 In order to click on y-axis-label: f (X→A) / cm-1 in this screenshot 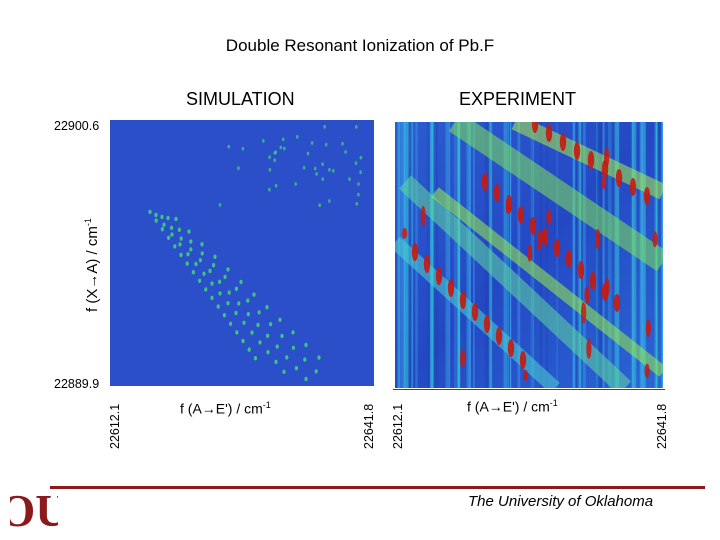, I will do `click(92, 265)`.